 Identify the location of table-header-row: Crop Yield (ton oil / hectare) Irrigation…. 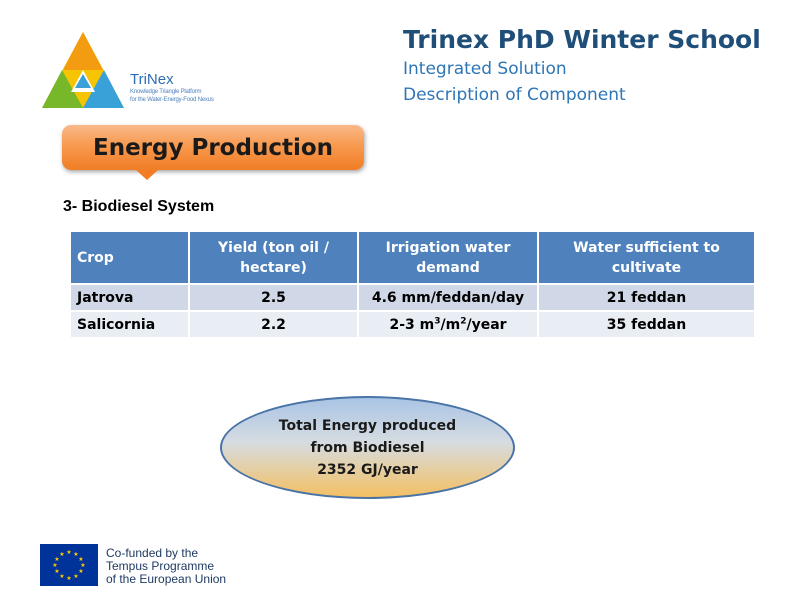
(412, 258).